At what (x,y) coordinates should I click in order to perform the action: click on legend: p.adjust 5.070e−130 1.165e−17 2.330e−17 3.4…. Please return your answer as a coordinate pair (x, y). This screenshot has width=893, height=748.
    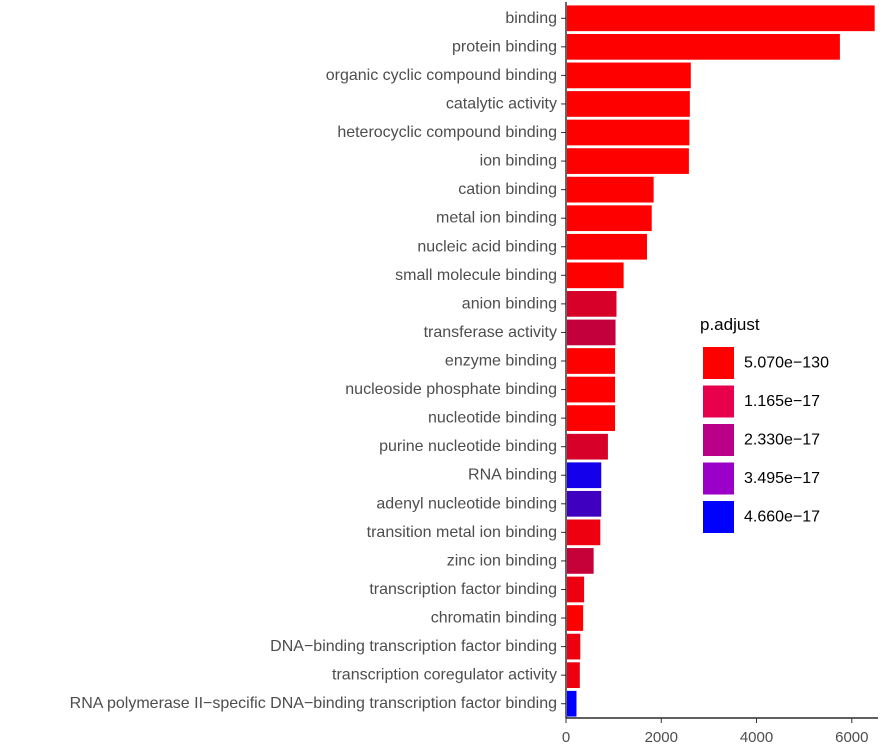
    Looking at the image, I should click on (764, 424).